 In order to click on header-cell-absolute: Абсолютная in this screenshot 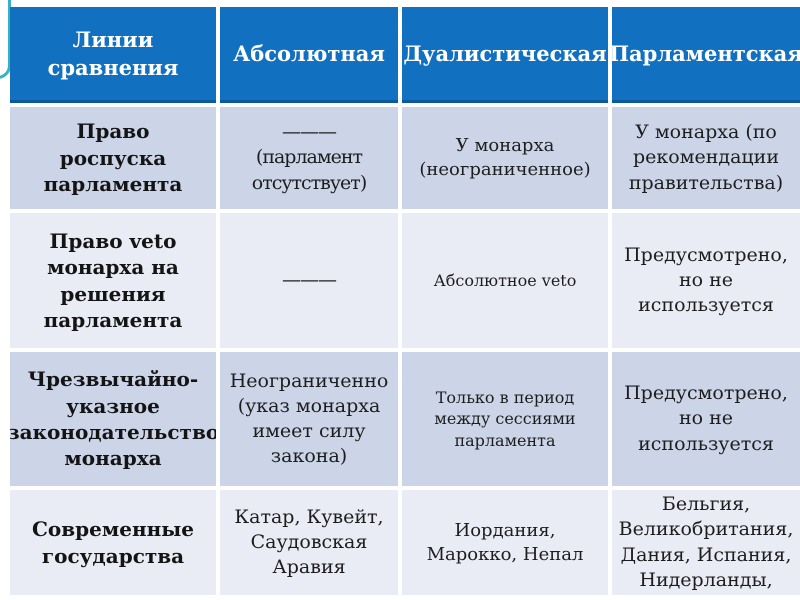, I will do `click(309, 55)`.